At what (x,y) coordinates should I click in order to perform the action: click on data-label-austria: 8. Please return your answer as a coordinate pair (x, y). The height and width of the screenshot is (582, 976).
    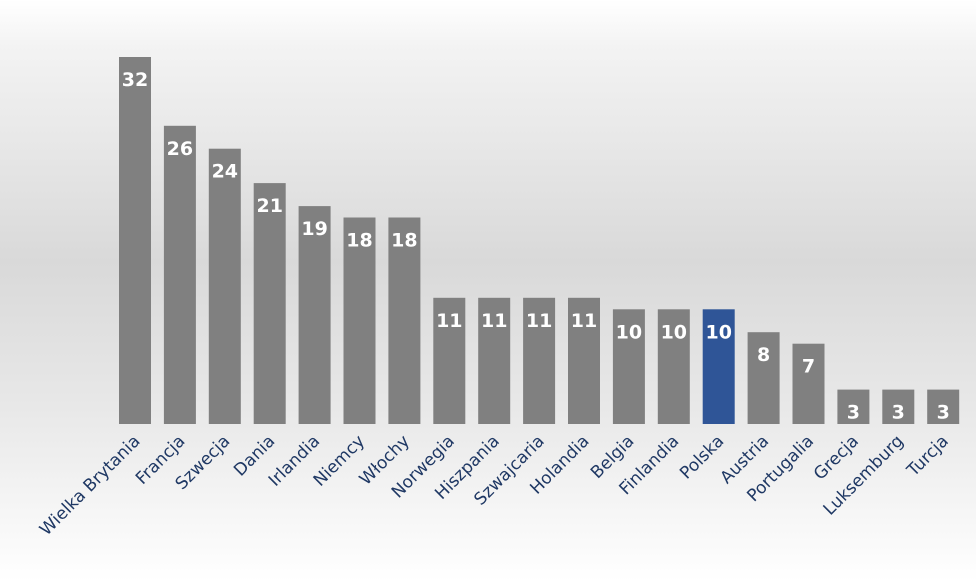
    Looking at the image, I should click on (763, 355).